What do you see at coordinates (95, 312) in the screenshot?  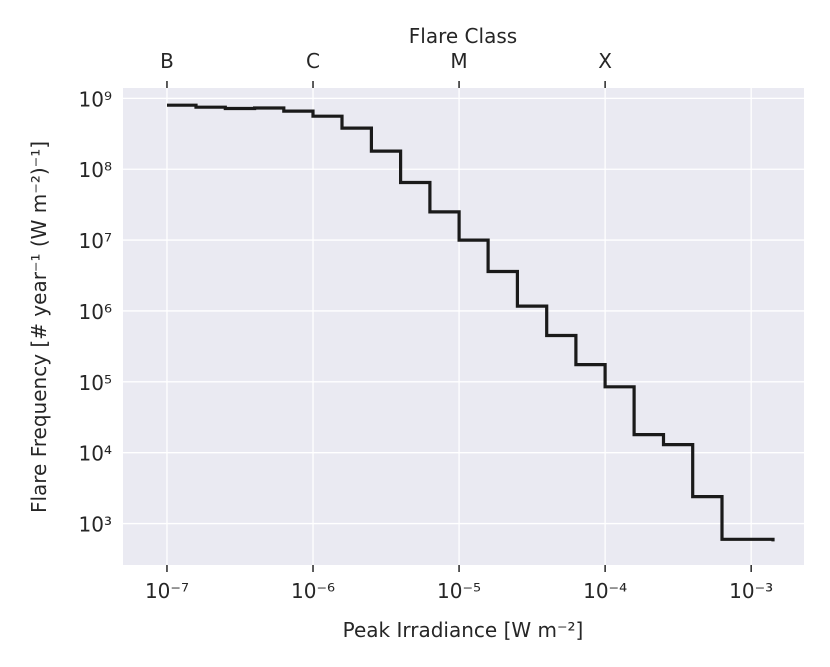 I see `y-tick-label: 10⁶` at bounding box center [95, 312].